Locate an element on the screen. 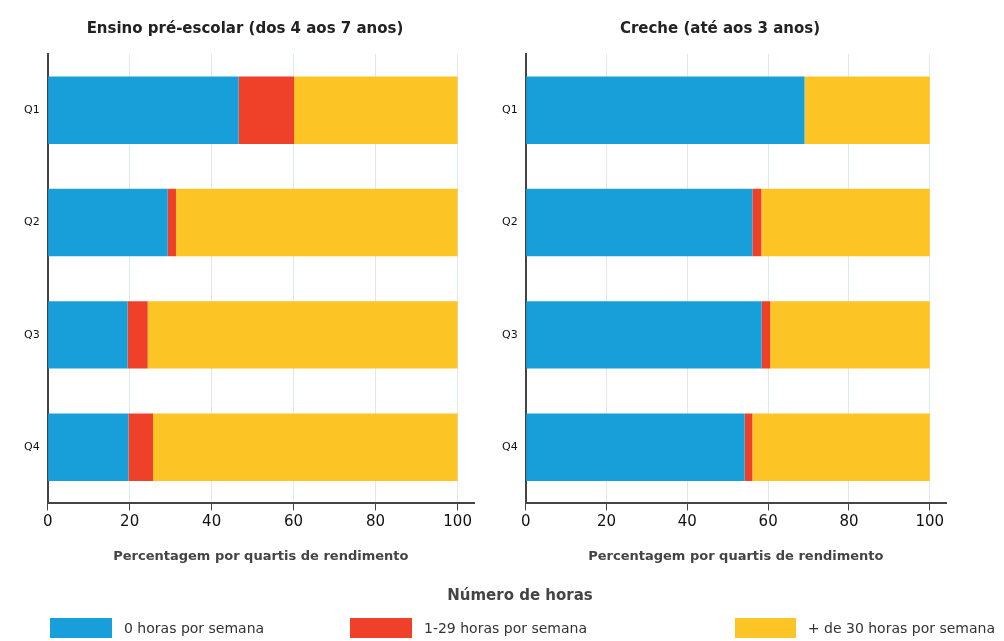 This screenshot has height=641, width=1004. legend-label: 0 horas por semana is located at coordinates (194, 628).